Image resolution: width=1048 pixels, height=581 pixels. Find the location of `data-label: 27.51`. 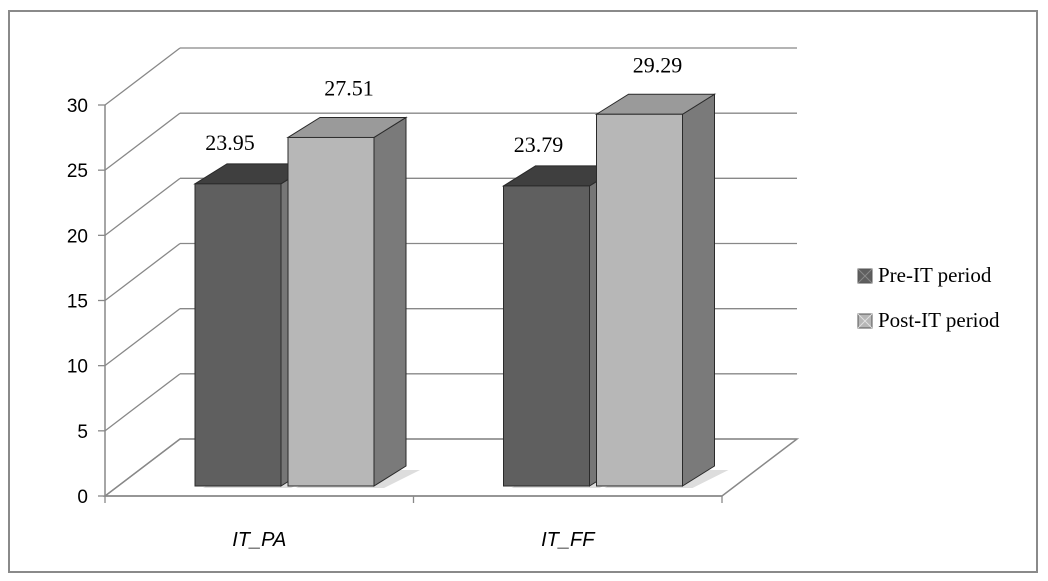

data-label: 27.51 is located at coordinates (349, 87).